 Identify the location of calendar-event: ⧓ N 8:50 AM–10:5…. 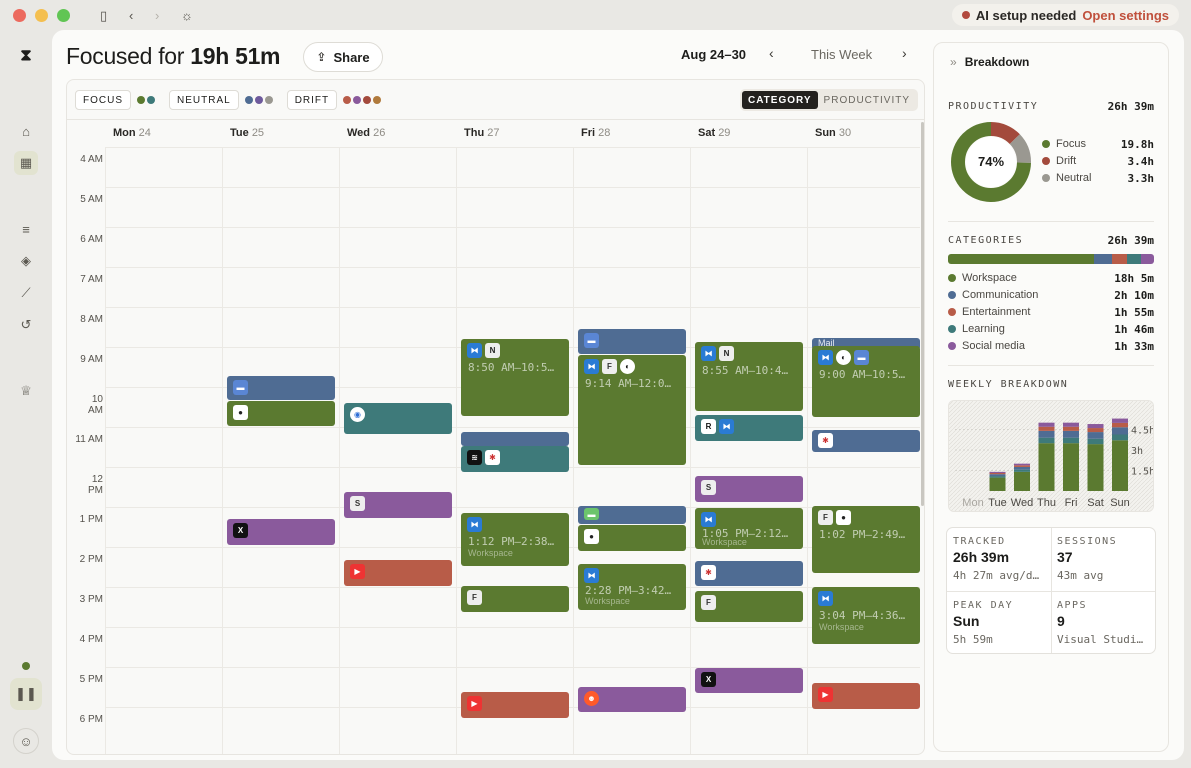
(515, 377).